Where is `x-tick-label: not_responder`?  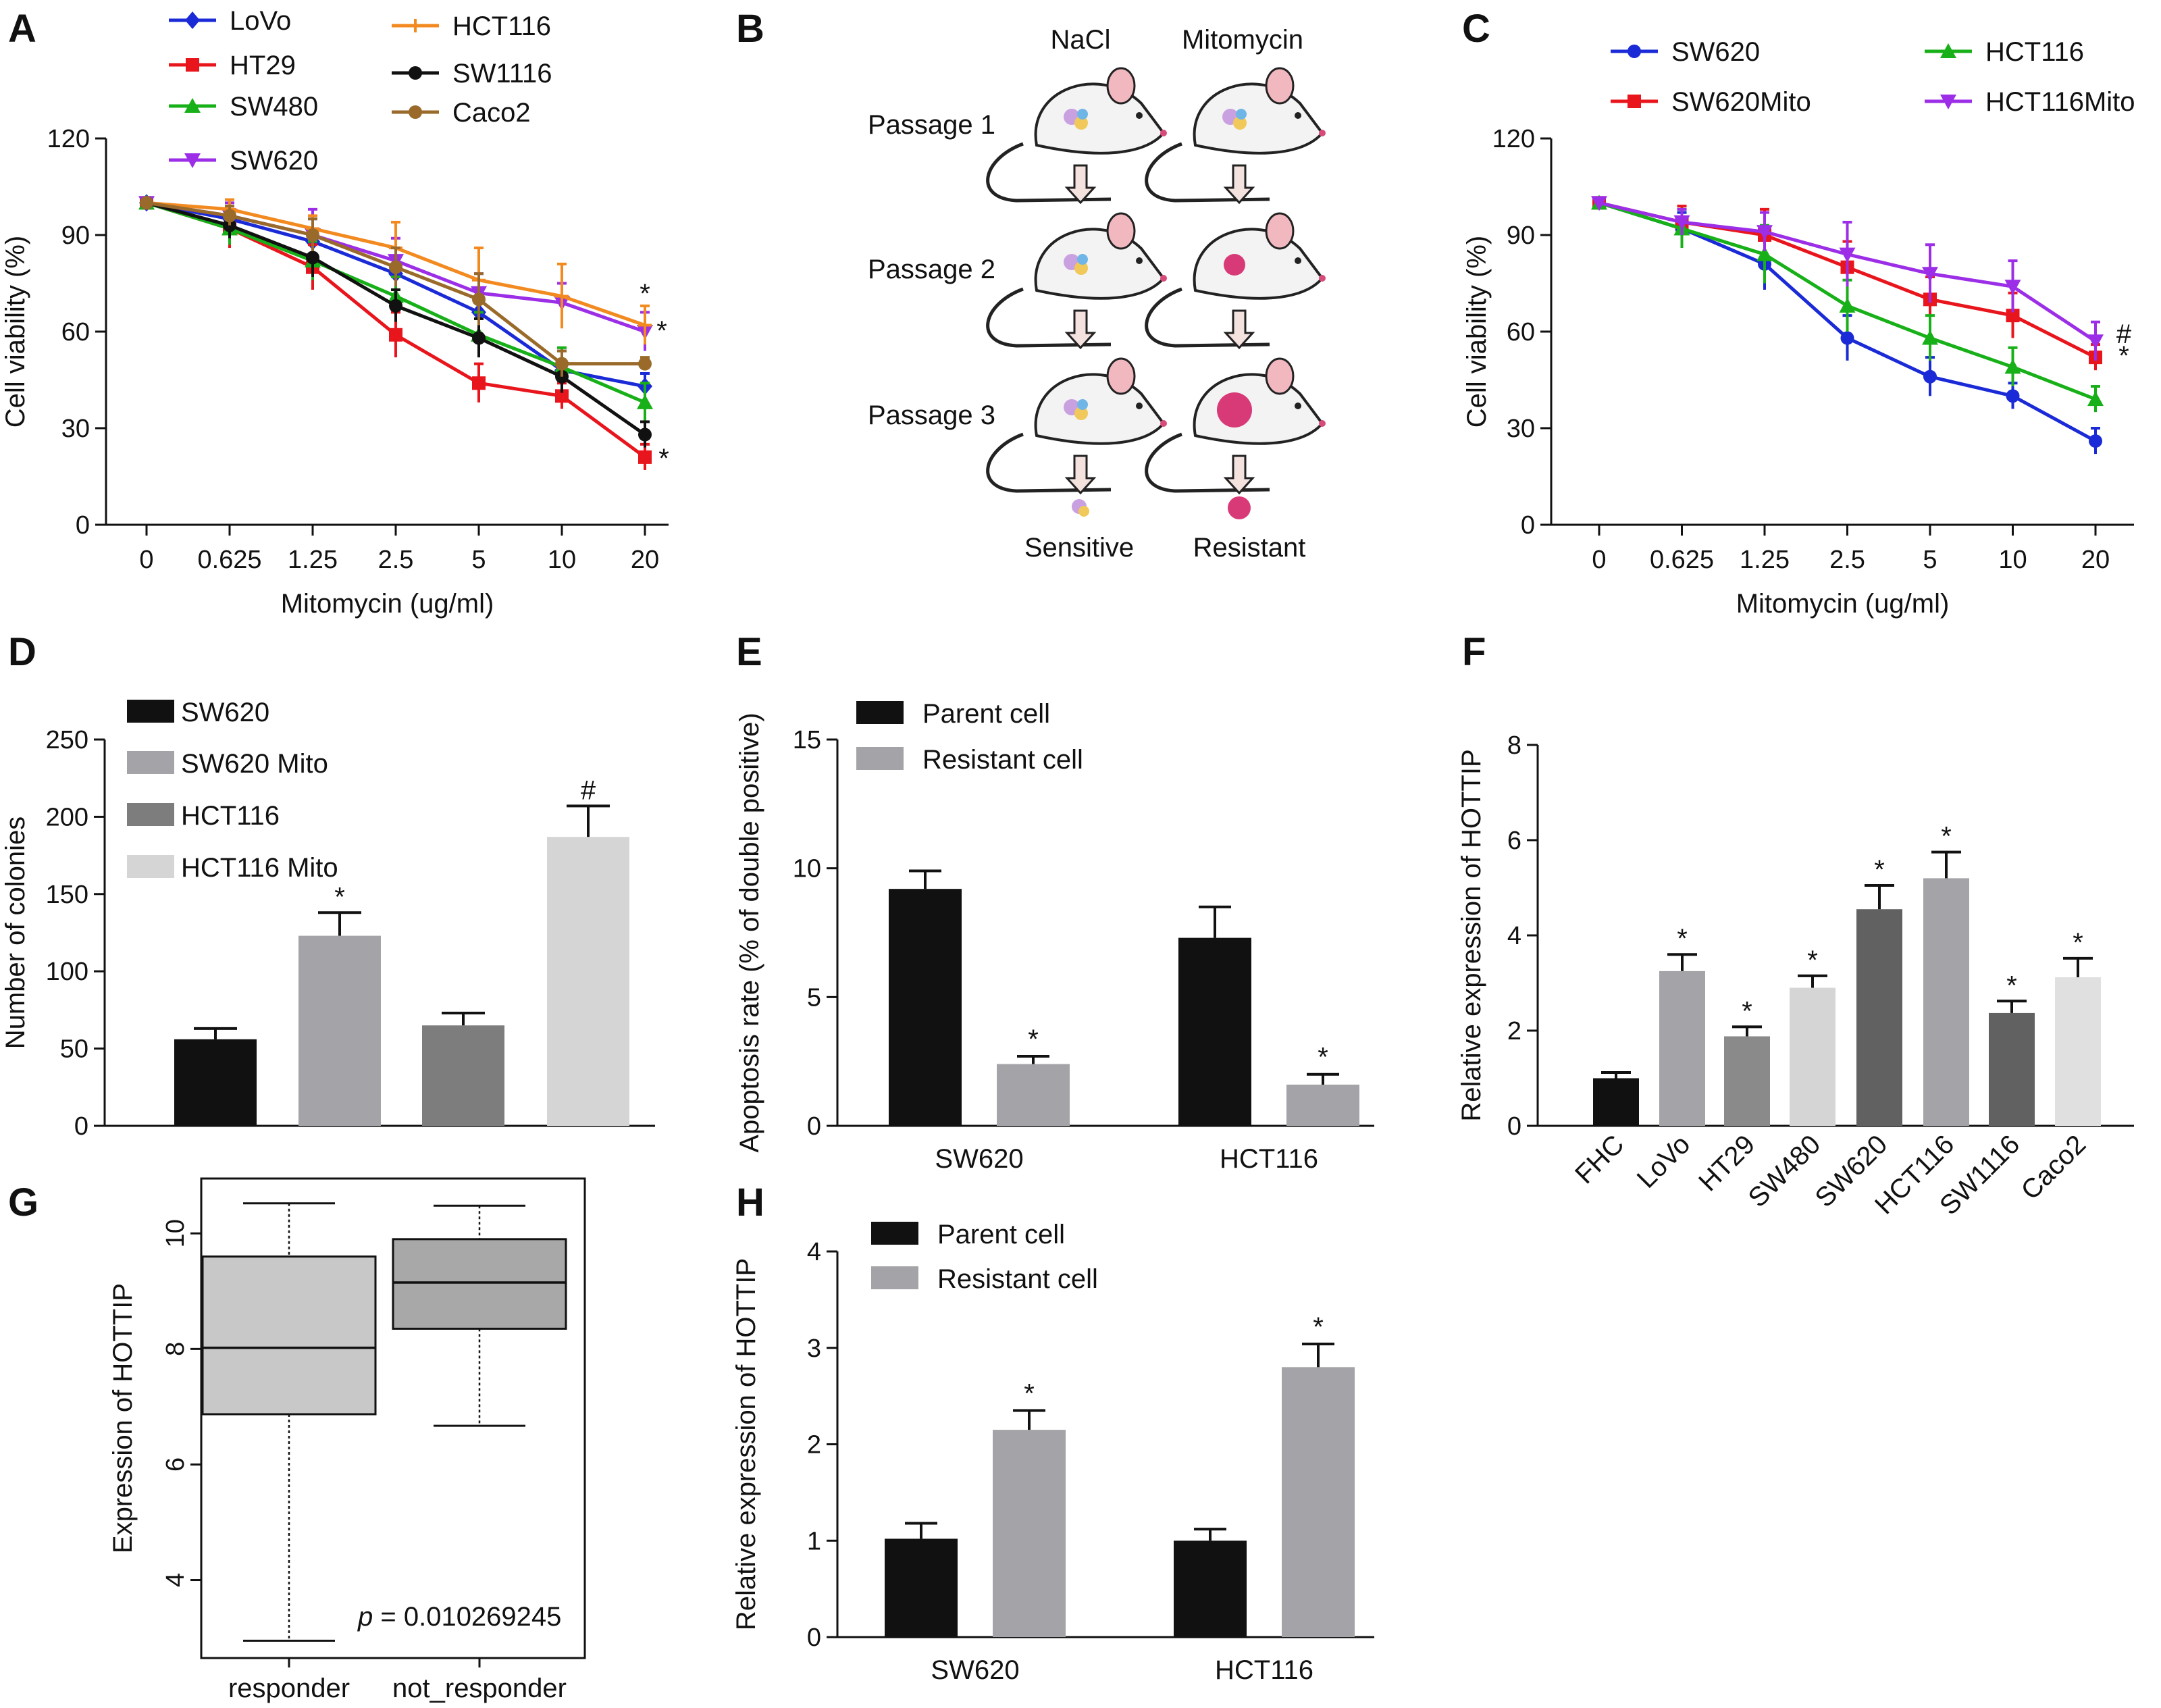 x-tick-label: not_responder is located at coordinates (480, 1688).